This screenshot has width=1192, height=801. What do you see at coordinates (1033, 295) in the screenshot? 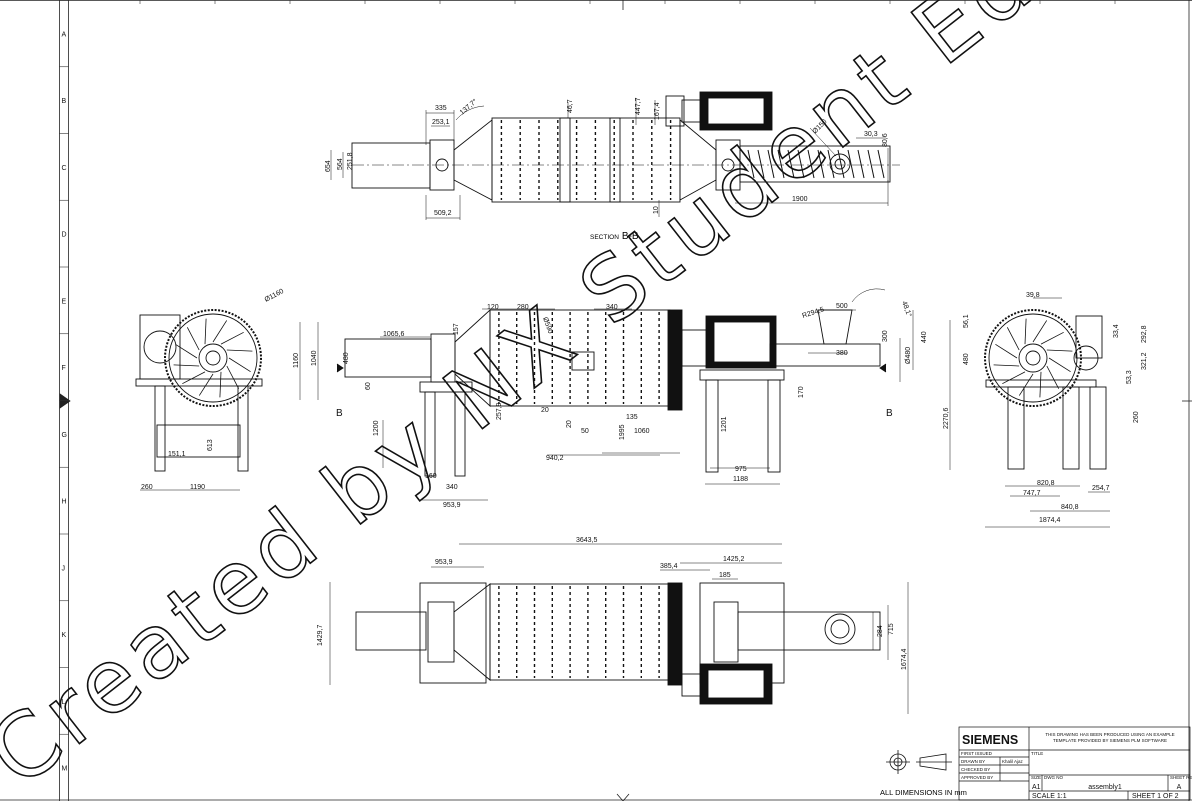
I see `dim-label: 39,8` at bounding box center [1033, 295].